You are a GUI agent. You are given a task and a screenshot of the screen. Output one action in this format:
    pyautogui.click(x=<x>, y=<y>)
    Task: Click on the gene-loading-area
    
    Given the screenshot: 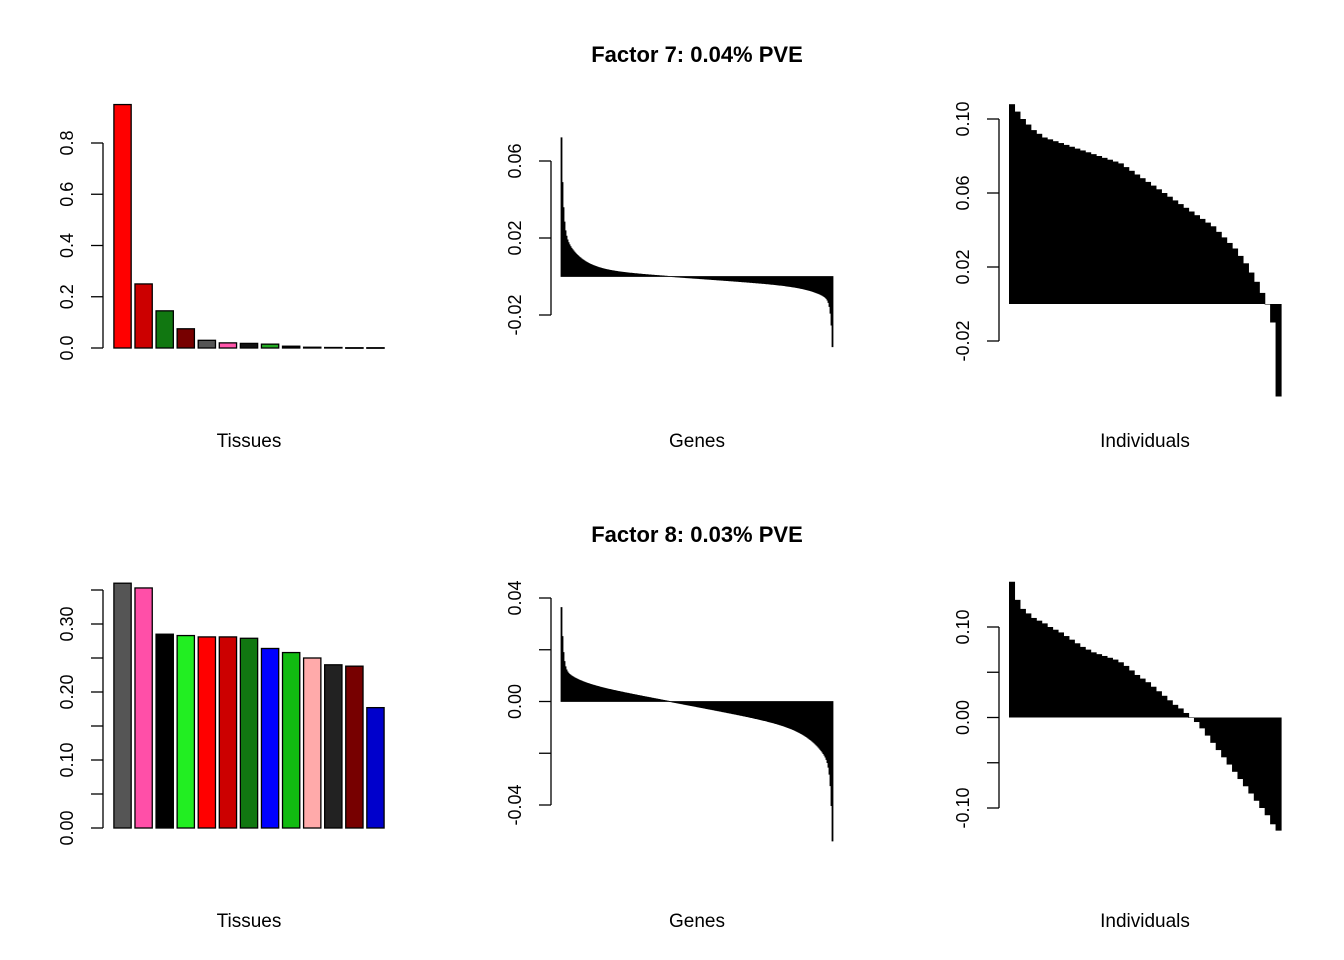 What is the action you would take?
    pyautogui.click(x=697, y=242)
    